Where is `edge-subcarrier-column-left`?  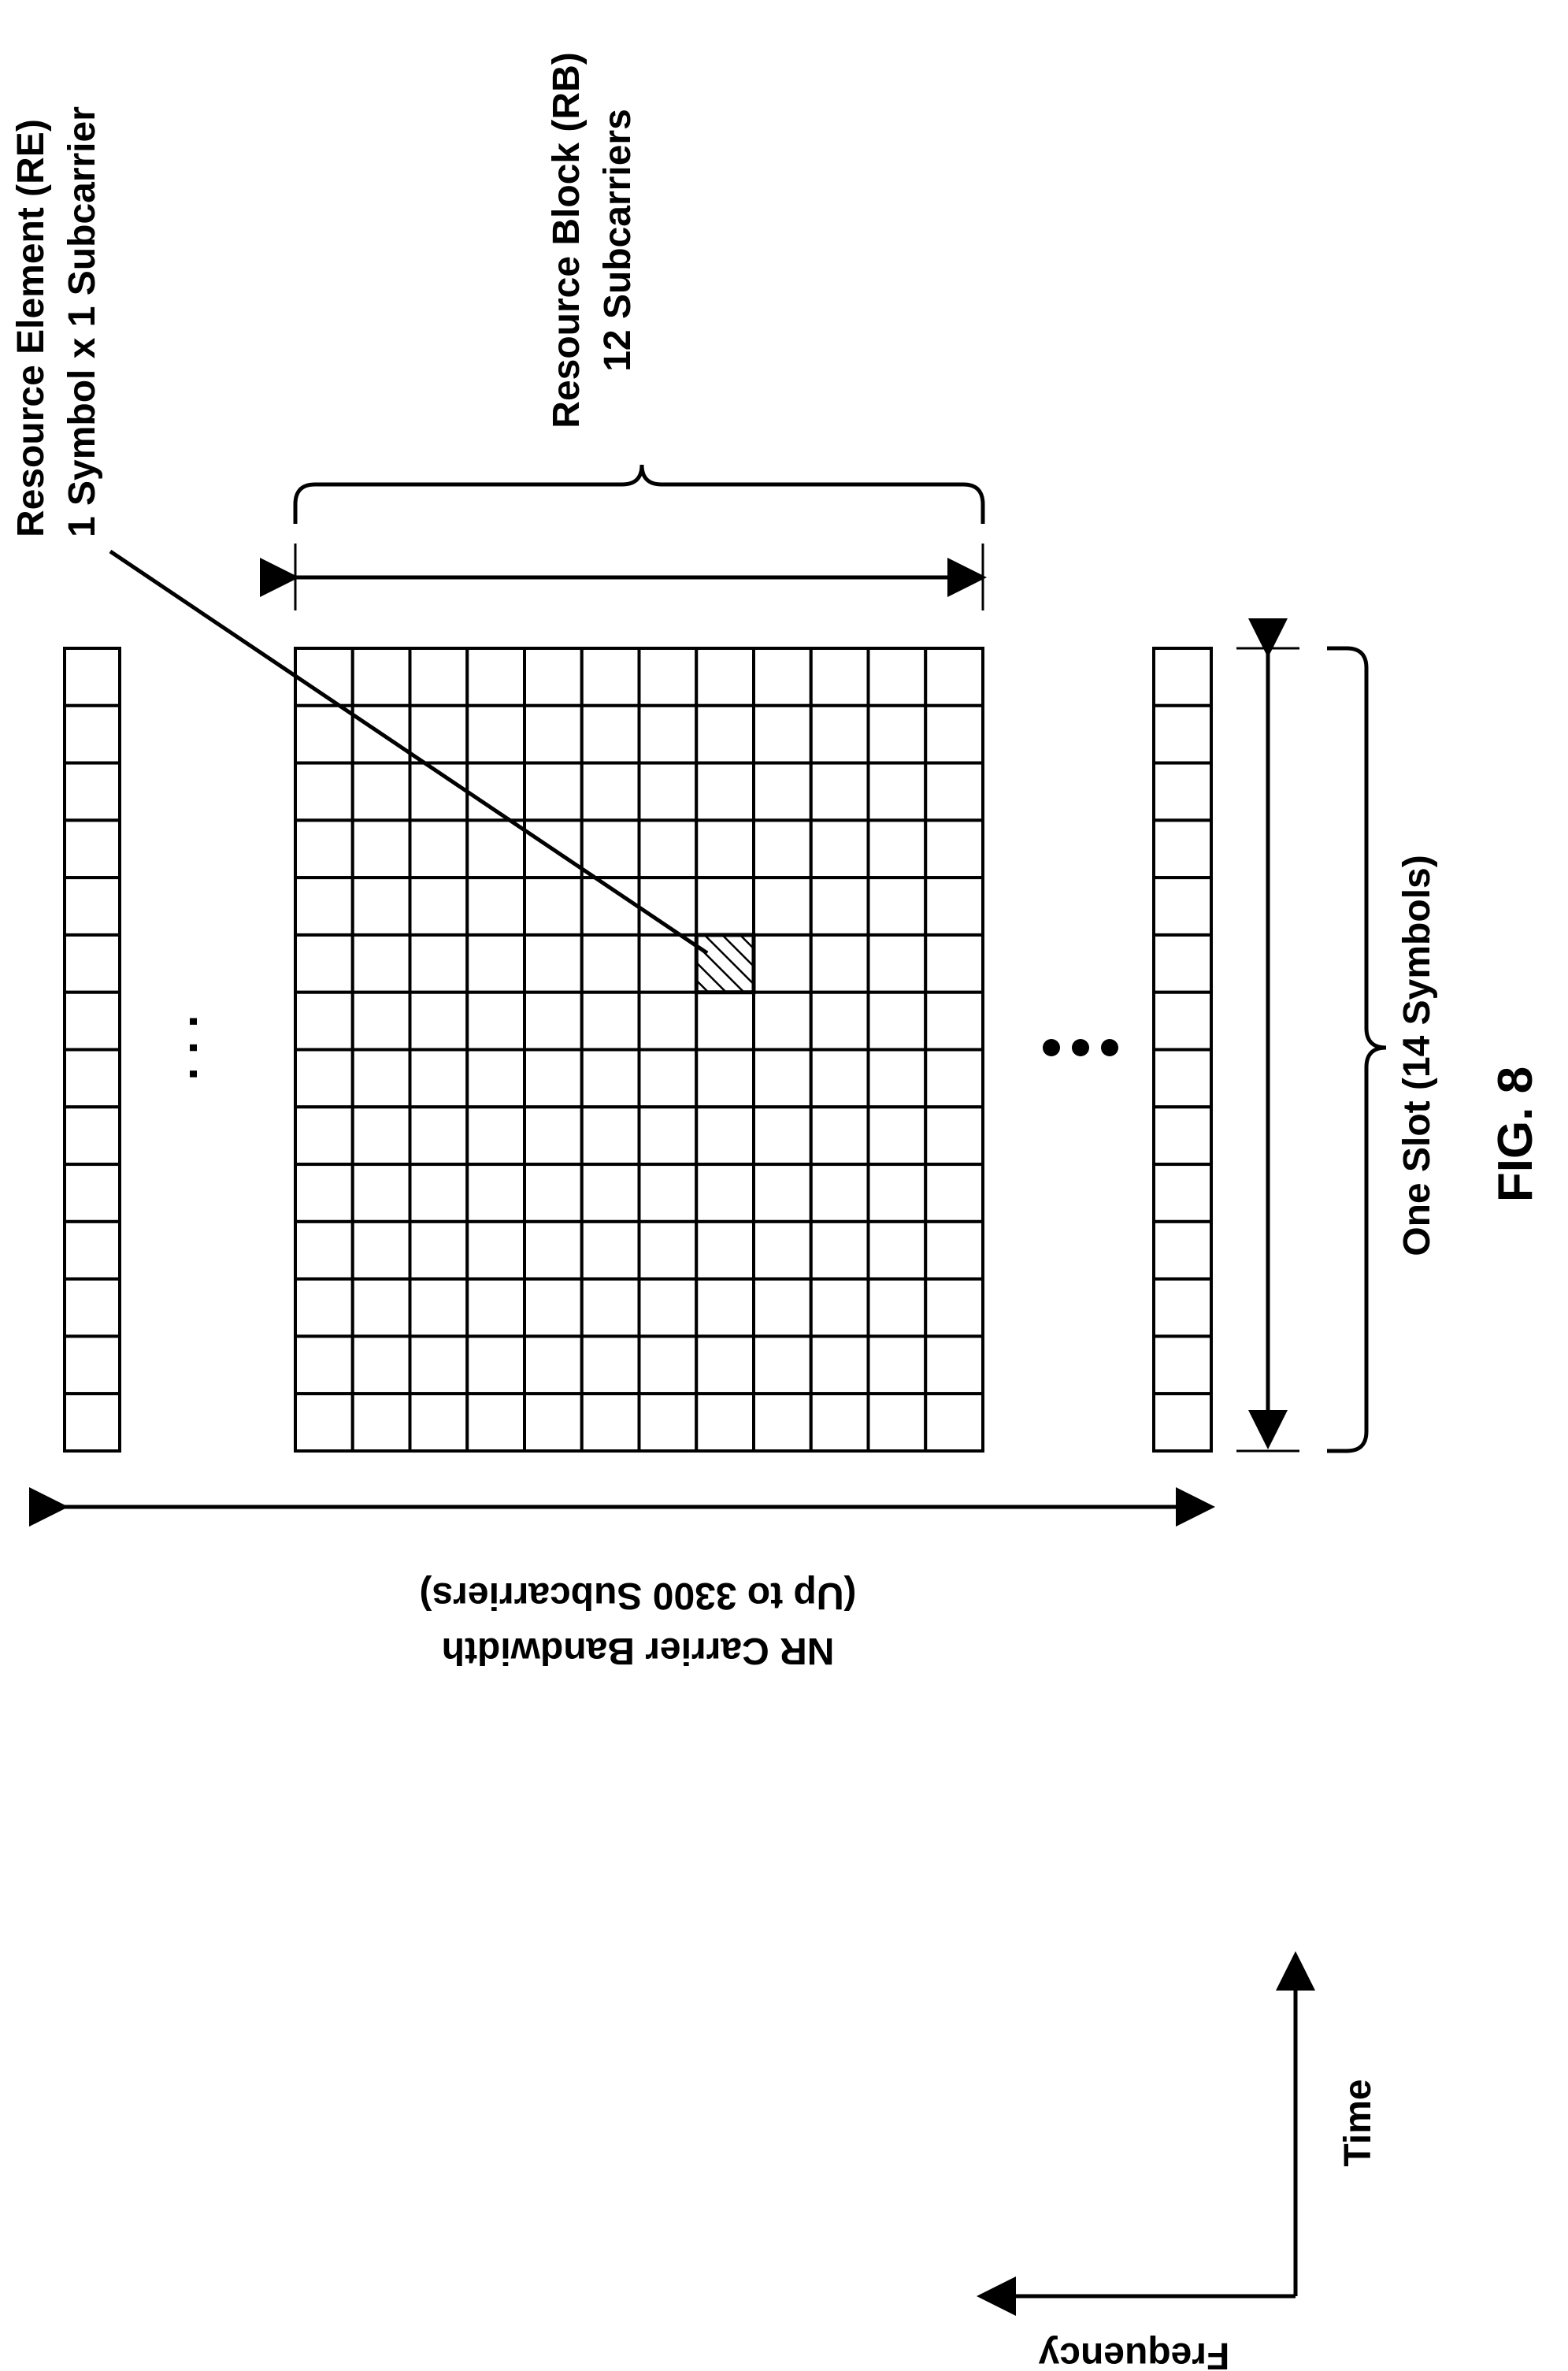
edge-subcarrier-column-left is located at coordinates (92, 1050).